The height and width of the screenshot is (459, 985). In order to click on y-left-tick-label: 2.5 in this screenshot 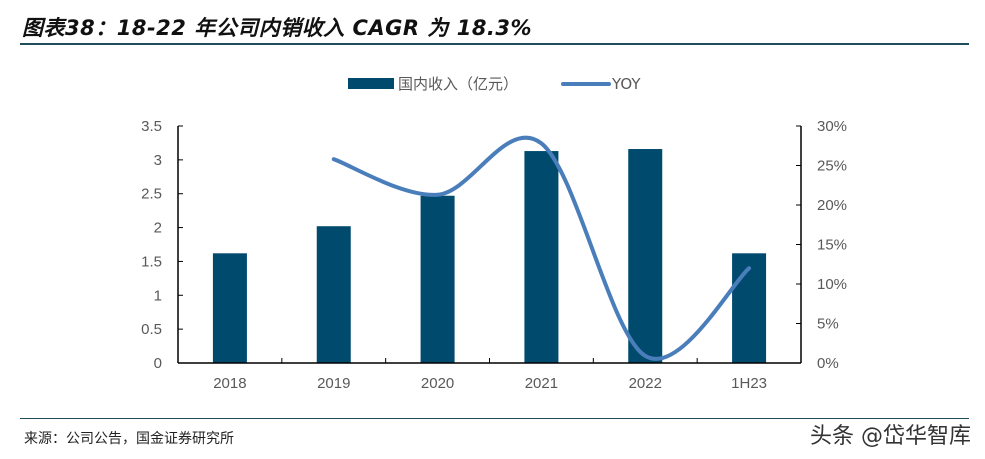, I will do `click(151, 194)`.